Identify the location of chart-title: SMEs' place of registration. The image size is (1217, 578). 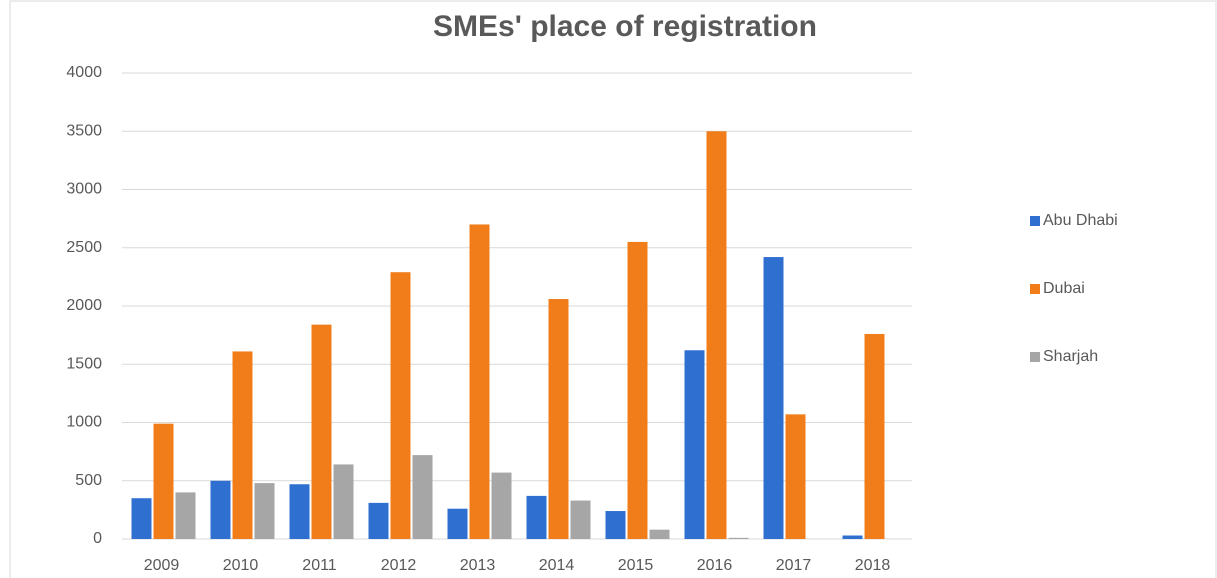
(625, 26).